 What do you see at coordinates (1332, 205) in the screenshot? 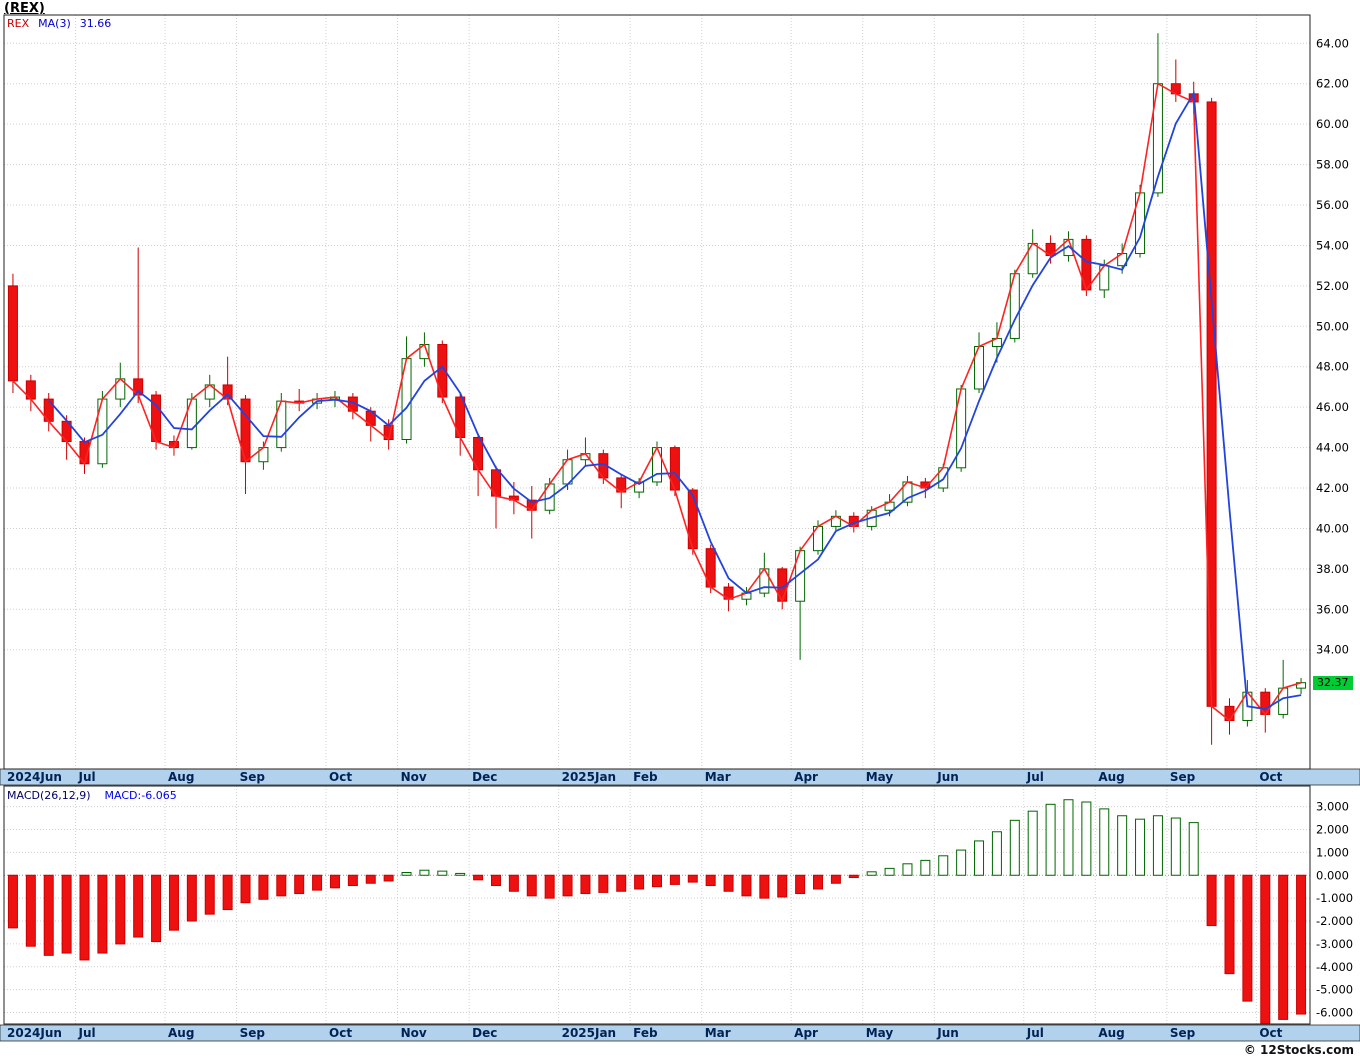
I see `svg-text: 56.00` at bounding box center [1332, 205].